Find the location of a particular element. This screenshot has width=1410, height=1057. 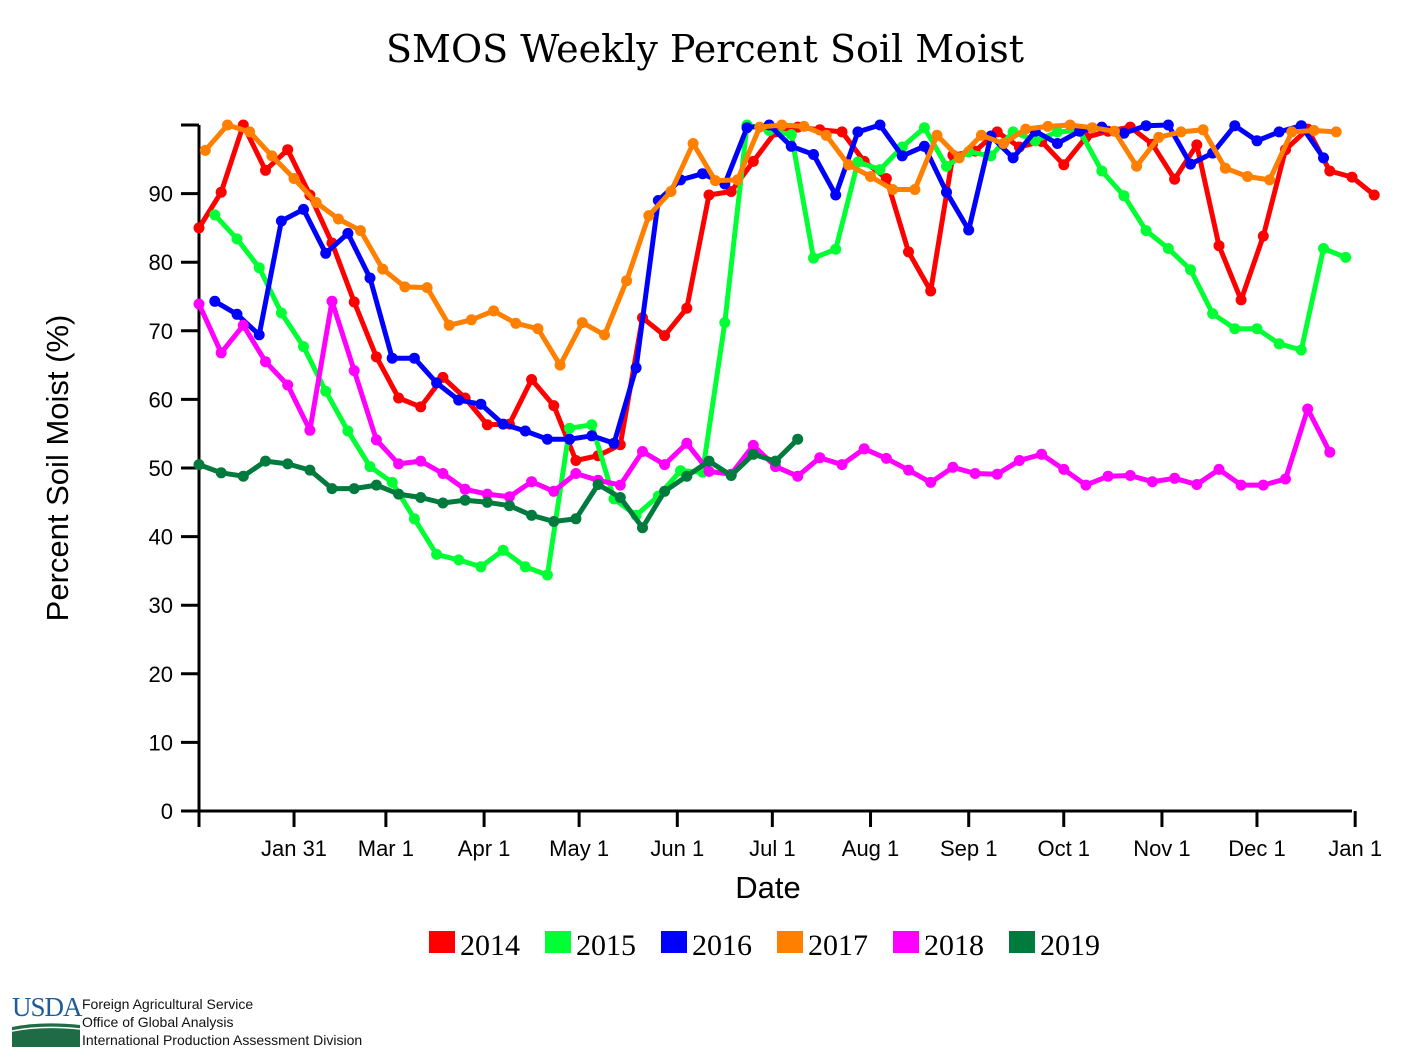

legend-swatch-2016 is located at coordinates (674, 942).